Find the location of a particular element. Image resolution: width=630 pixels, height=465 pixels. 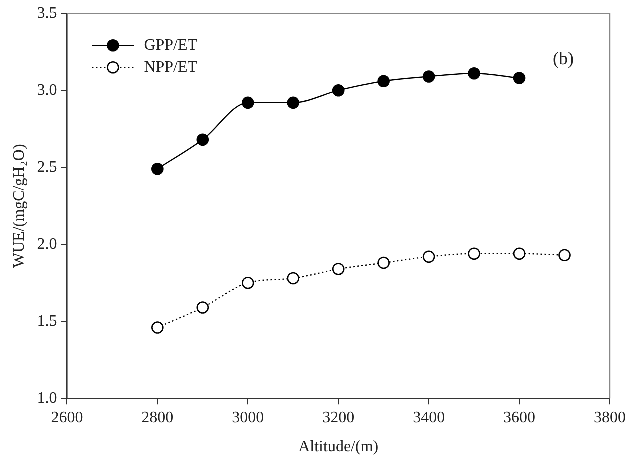

x-tick-label: 3800 is located at coordinates (610, 417).